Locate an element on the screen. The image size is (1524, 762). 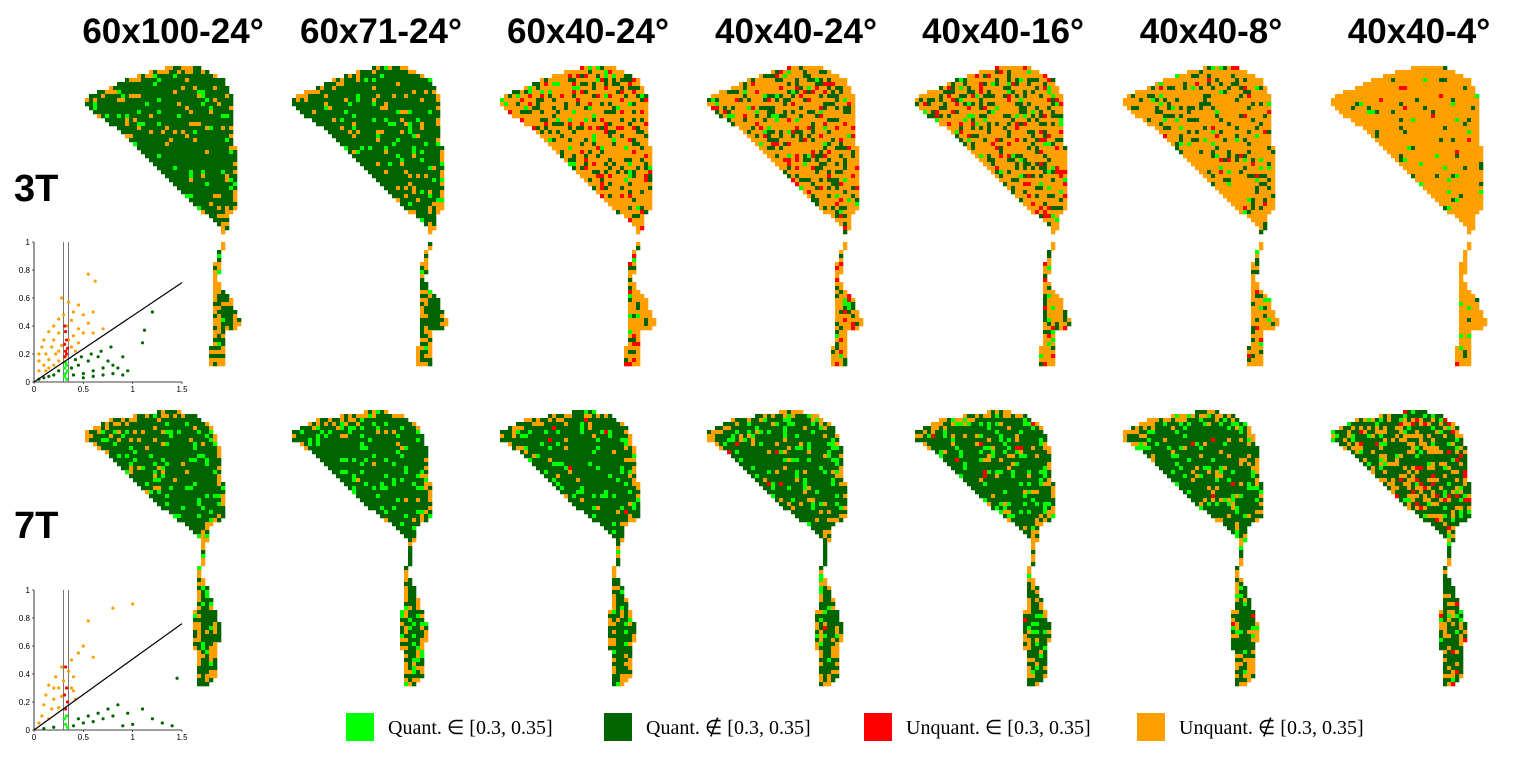
row-label-7t: 7T is located at coordinates (36, 526).